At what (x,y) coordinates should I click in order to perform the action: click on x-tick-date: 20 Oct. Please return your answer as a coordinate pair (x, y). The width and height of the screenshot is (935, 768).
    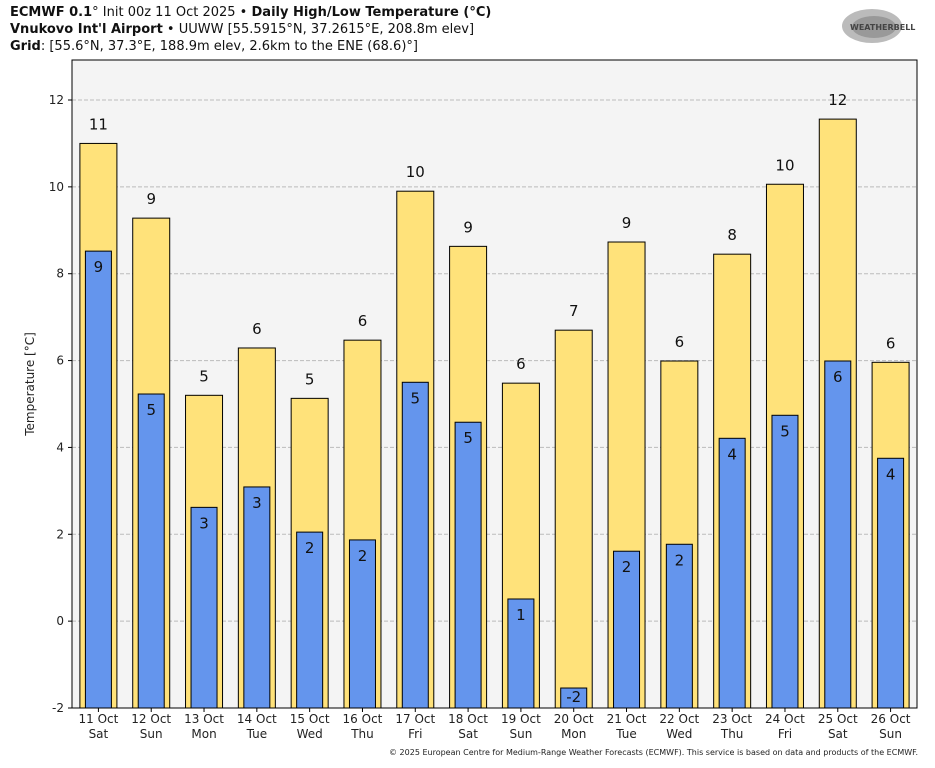
    Looking at the image, I should click on (574, 719).